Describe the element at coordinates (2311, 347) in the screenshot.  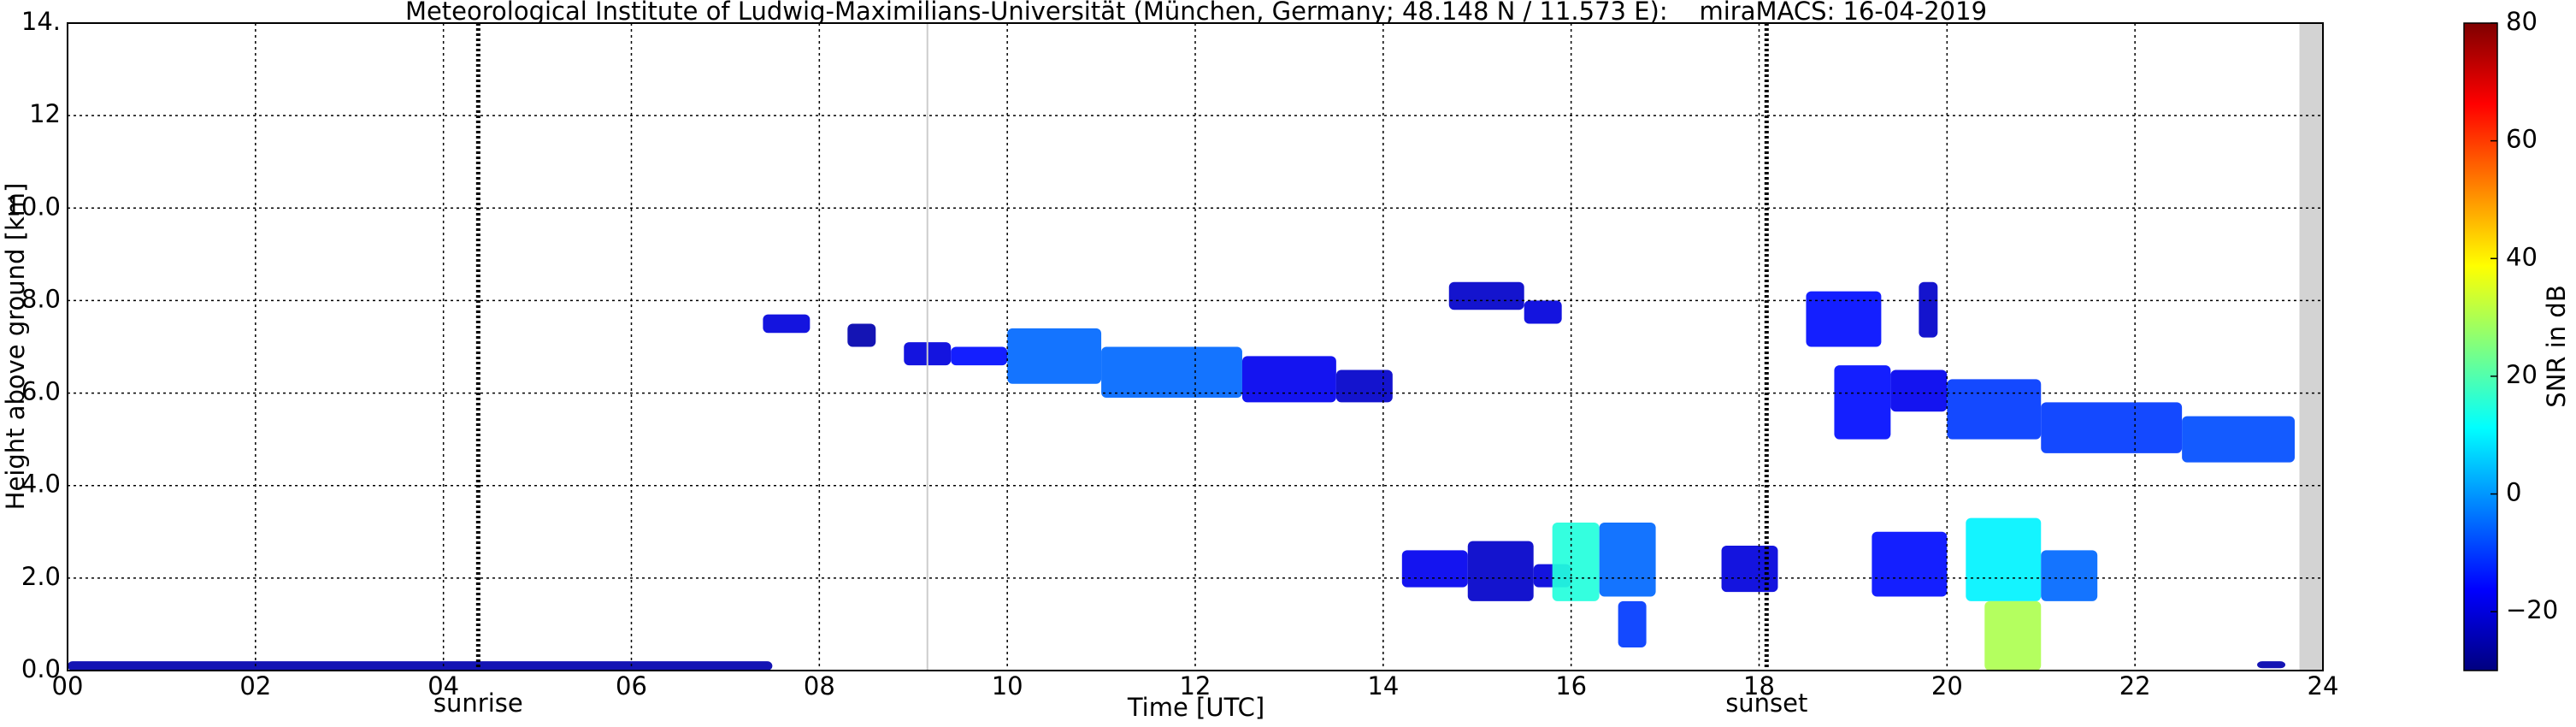
I see `missing-data-shade` at that location.